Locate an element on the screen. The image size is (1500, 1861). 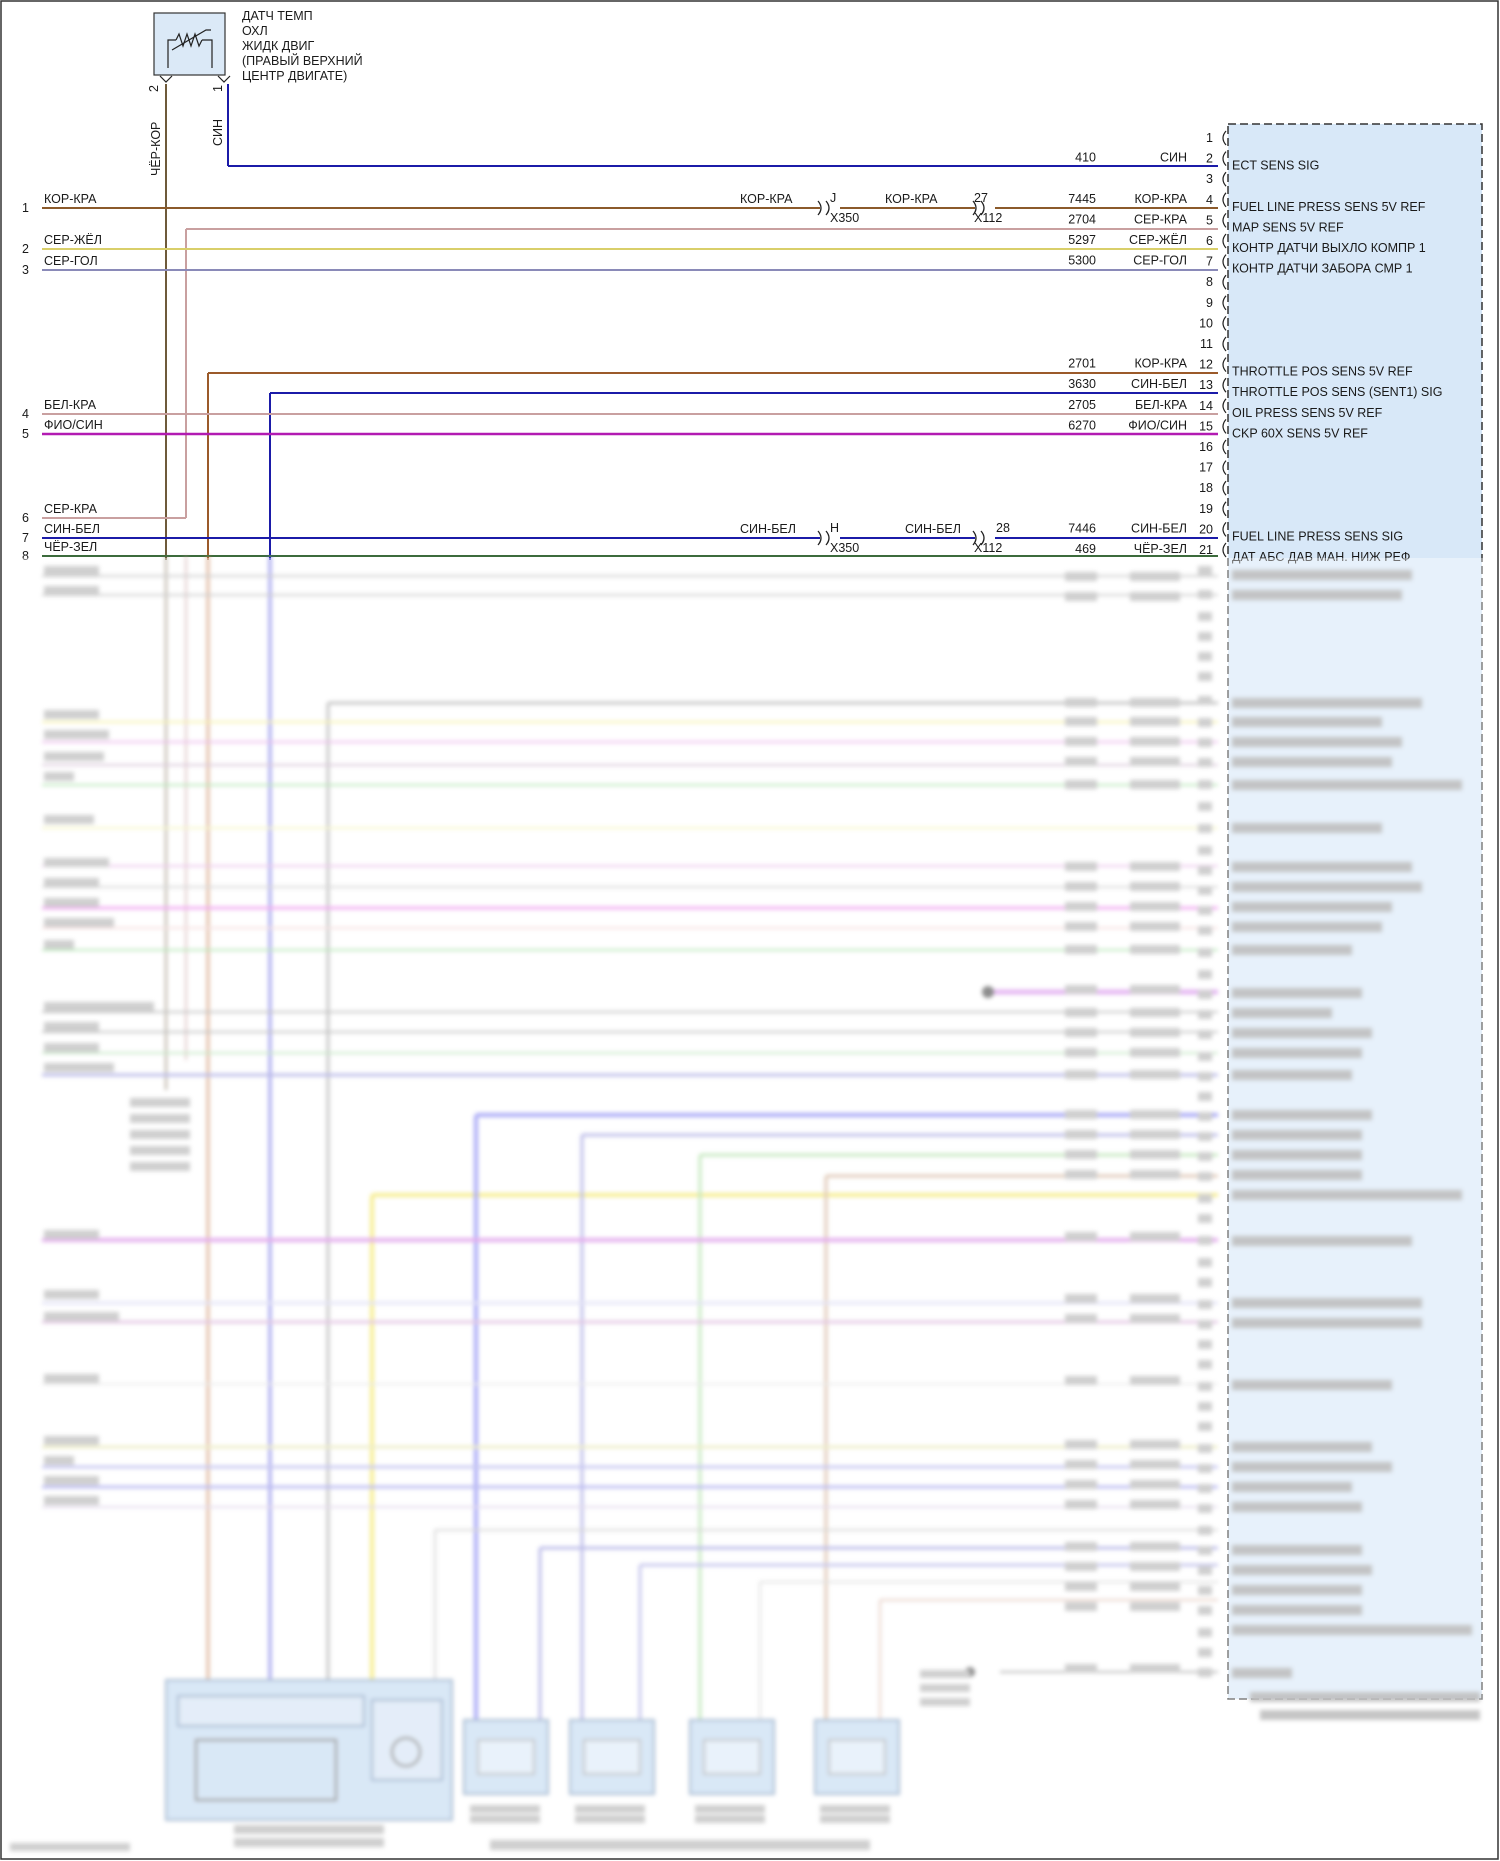
connector-letter: H is located at coordinates (834, 528).